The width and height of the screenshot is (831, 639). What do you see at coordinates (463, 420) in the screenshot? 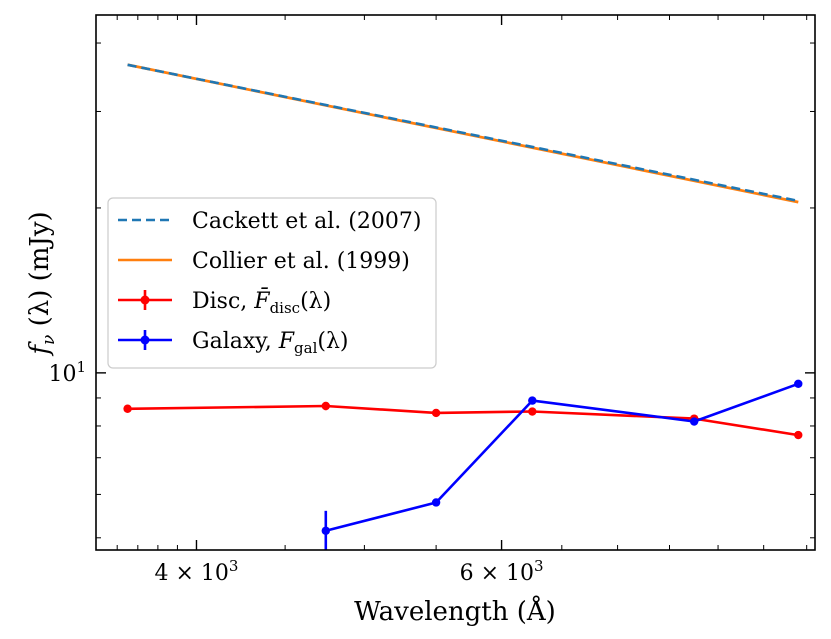
I see `series-line-disc` at bounding box center [463, 420].